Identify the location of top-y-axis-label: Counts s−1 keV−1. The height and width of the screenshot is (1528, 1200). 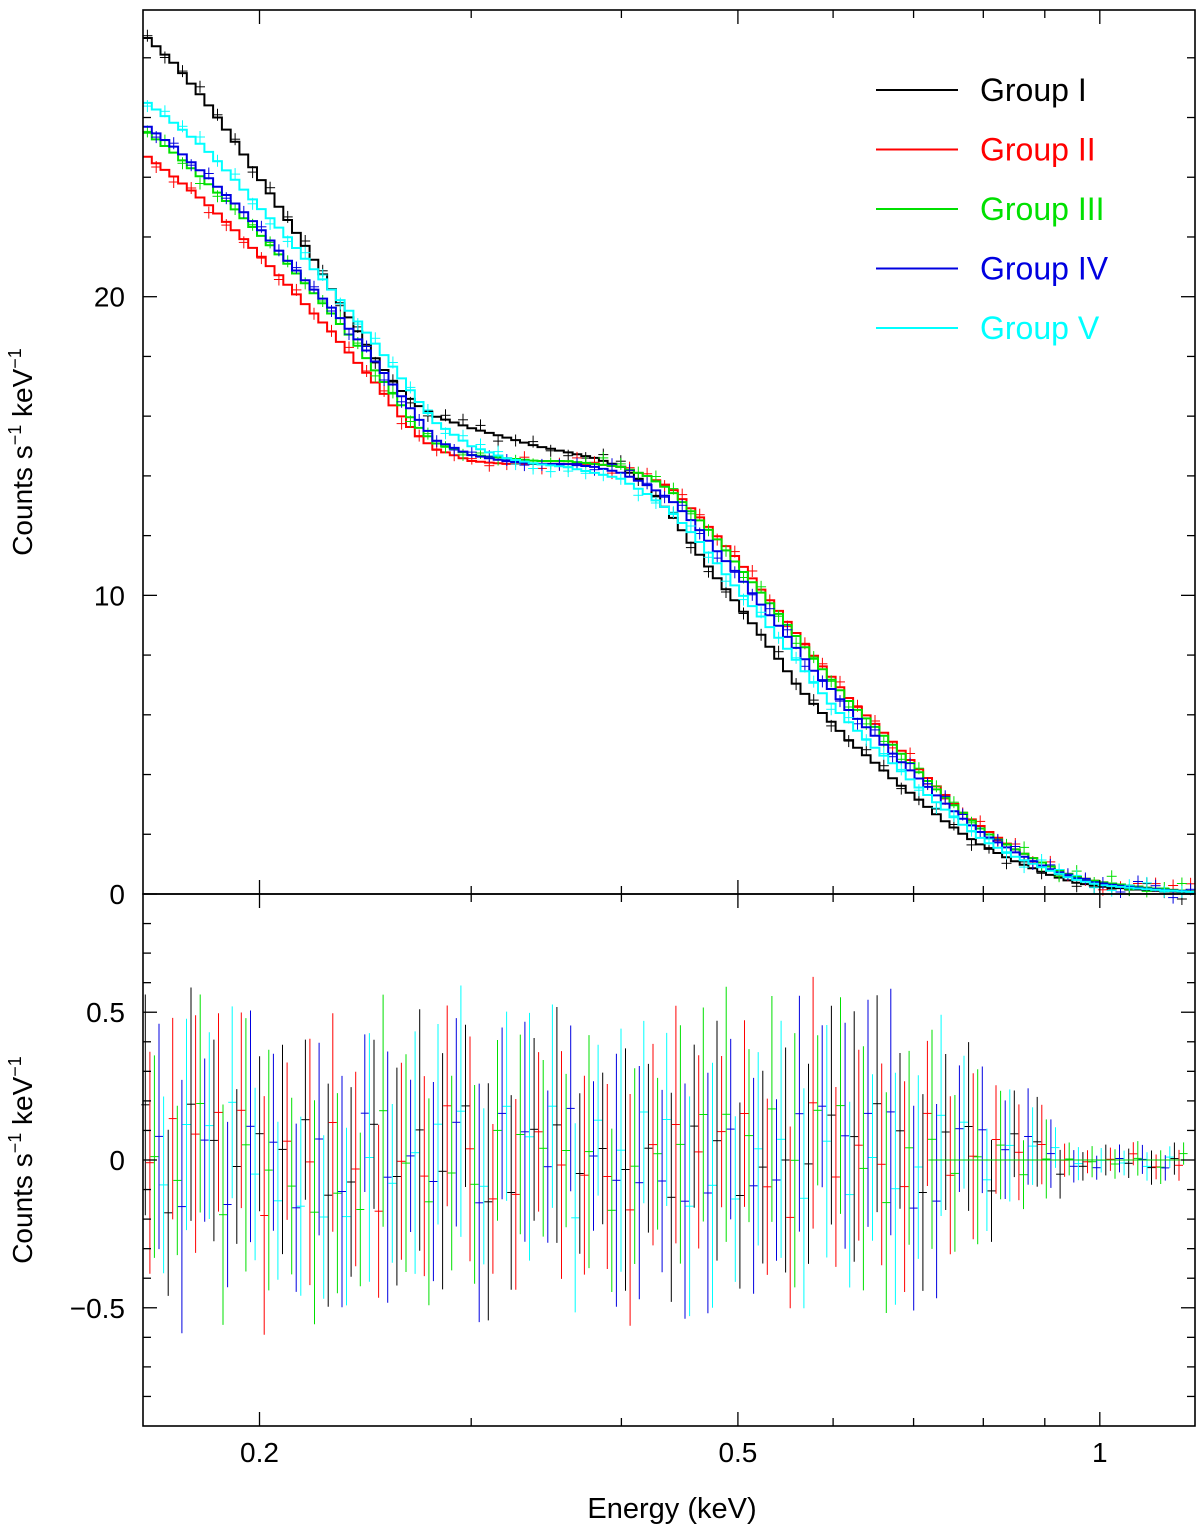
(21, 452).